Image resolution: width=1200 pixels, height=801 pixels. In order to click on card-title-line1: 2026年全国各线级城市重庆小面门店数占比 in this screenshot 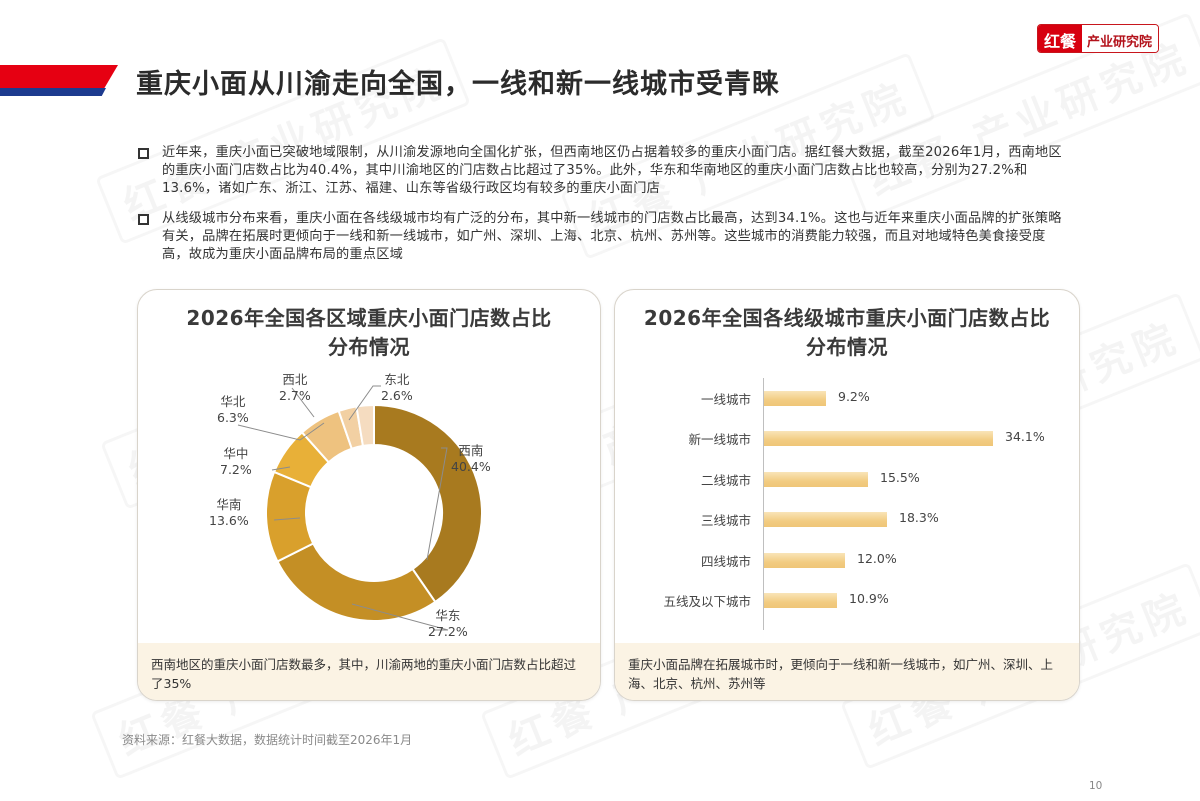, I will do `click(847, 318)`.